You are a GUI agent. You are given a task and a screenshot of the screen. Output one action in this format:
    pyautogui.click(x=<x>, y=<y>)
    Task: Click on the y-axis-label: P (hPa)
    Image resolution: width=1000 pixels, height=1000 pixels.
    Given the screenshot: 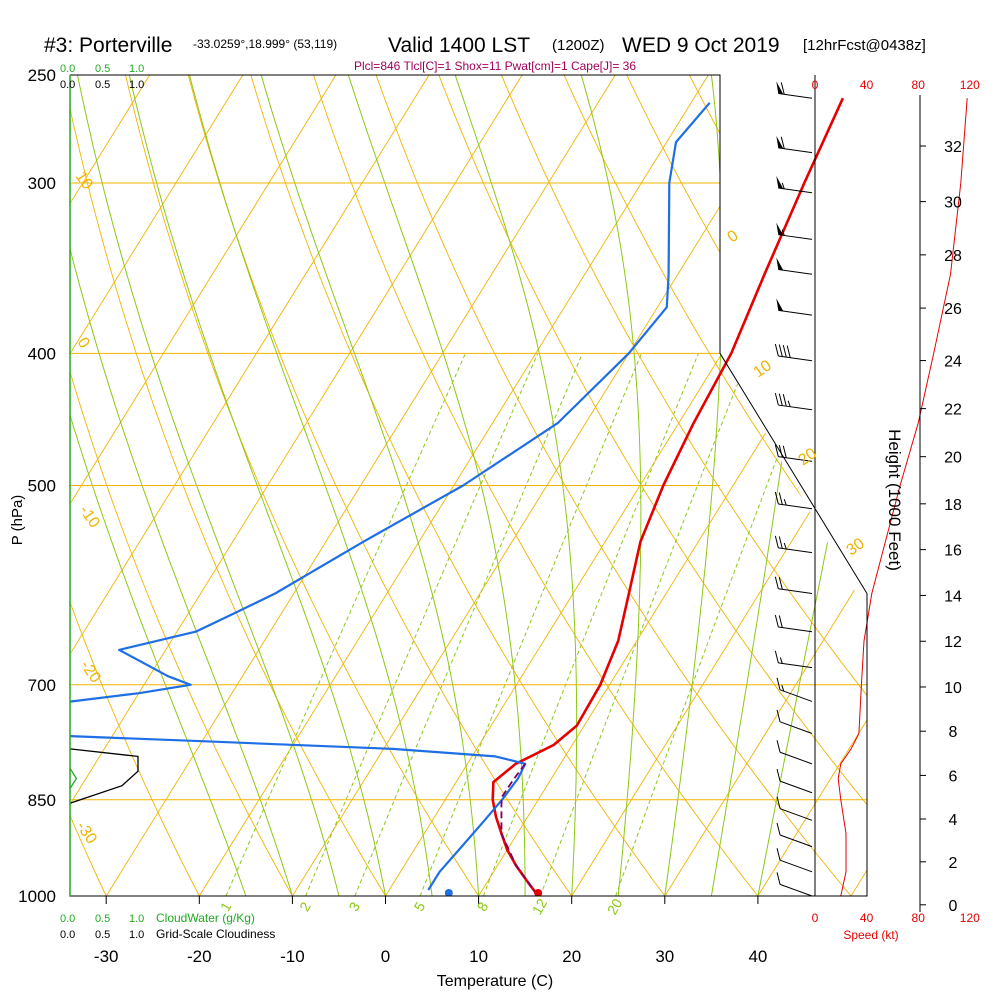 What is the action you would take?
    pyautogui.click(x=17, y=520)
    